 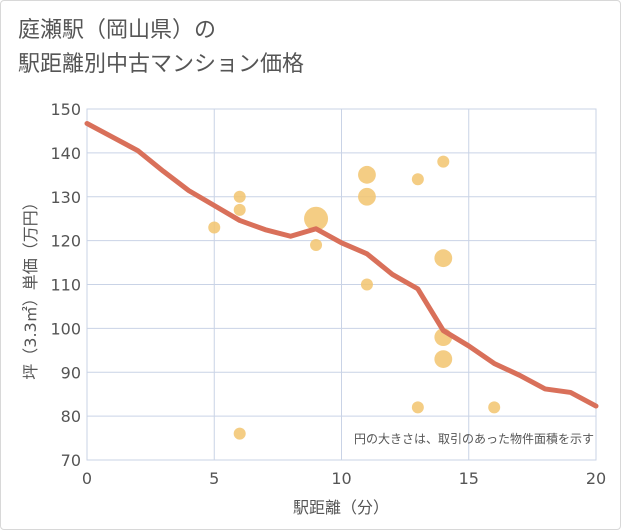 I want to click on x-tick-label: 15, so click(x=469, y=478).